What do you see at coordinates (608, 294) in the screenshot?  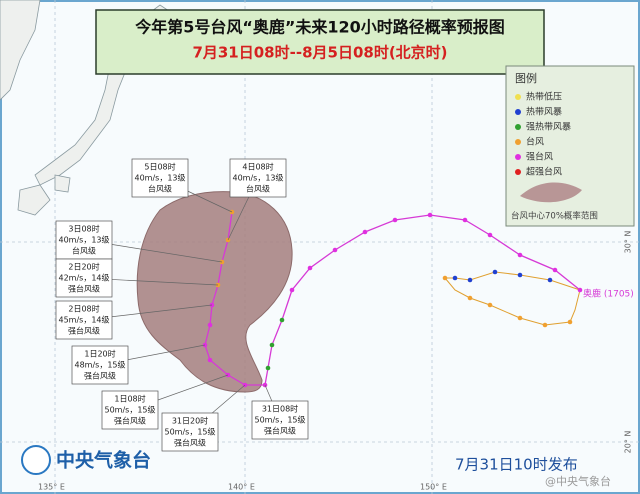 I see `typhoon-label: 奥鹿 (1705)` at bounding box center [608, 294].